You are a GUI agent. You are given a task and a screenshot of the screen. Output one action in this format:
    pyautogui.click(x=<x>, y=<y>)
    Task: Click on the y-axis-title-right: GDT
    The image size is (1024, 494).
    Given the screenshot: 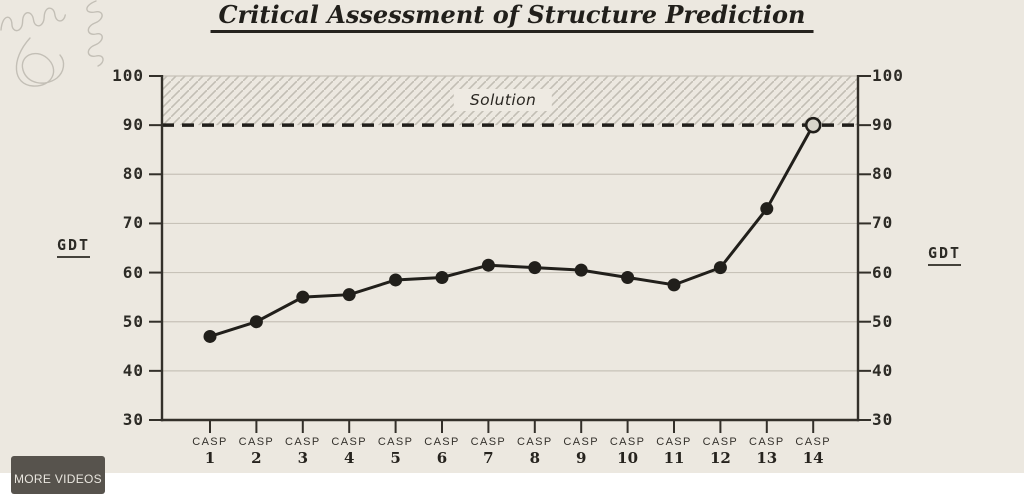 What is the action you would take?
    pyautogui.click(x=945, y=255)
    